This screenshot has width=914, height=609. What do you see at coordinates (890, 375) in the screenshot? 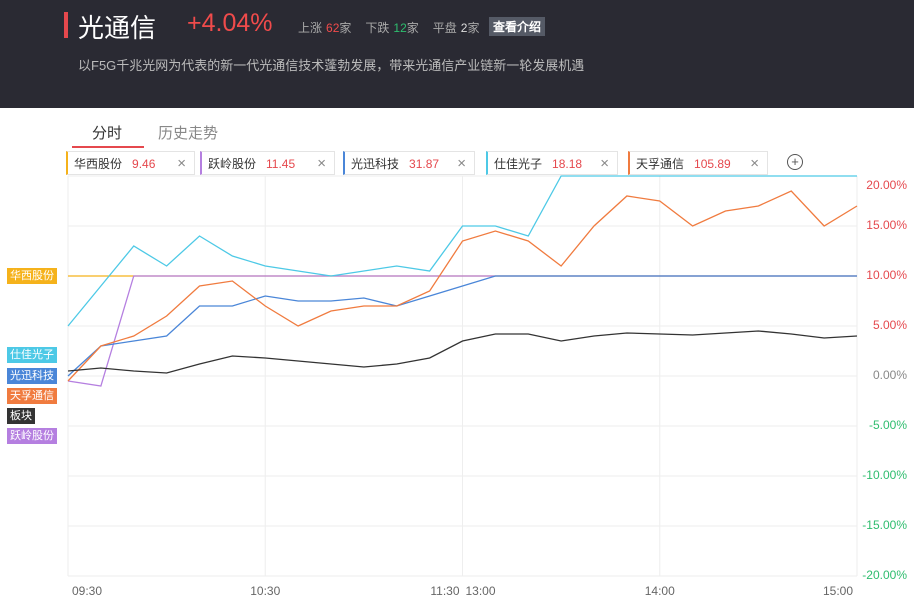
I see `y-tick-label: 0.00%` at bounding box center [890, 375].